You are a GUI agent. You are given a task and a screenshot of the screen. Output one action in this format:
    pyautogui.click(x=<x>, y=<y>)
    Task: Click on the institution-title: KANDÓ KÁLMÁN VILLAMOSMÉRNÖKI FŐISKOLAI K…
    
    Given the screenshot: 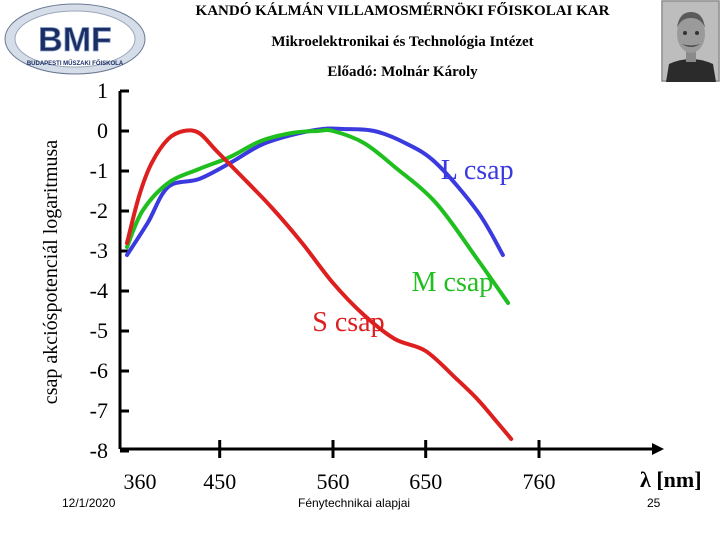 What is the action you would take?
    pyautogui.click(x=402, y=11)
    